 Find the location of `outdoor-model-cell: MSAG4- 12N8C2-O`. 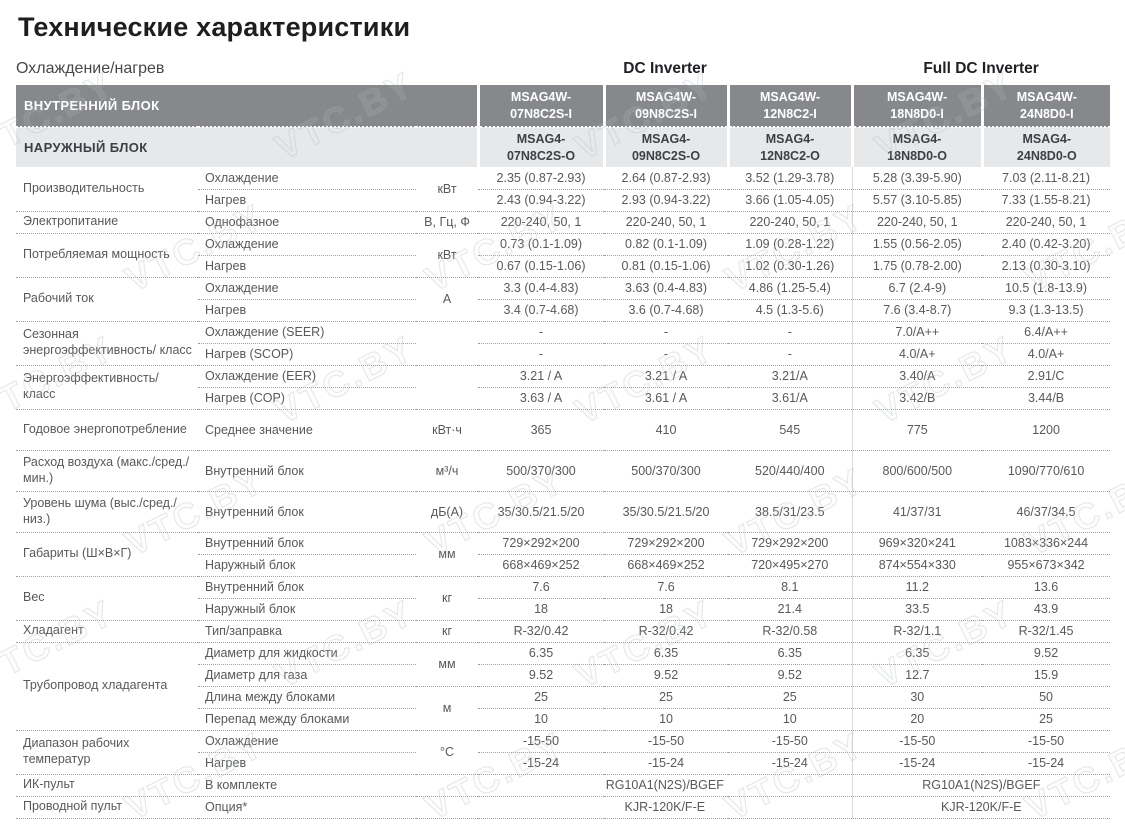

outdoor-model-cell: MSAG4- 12N8C2-O is located at coordinates (789, 146).